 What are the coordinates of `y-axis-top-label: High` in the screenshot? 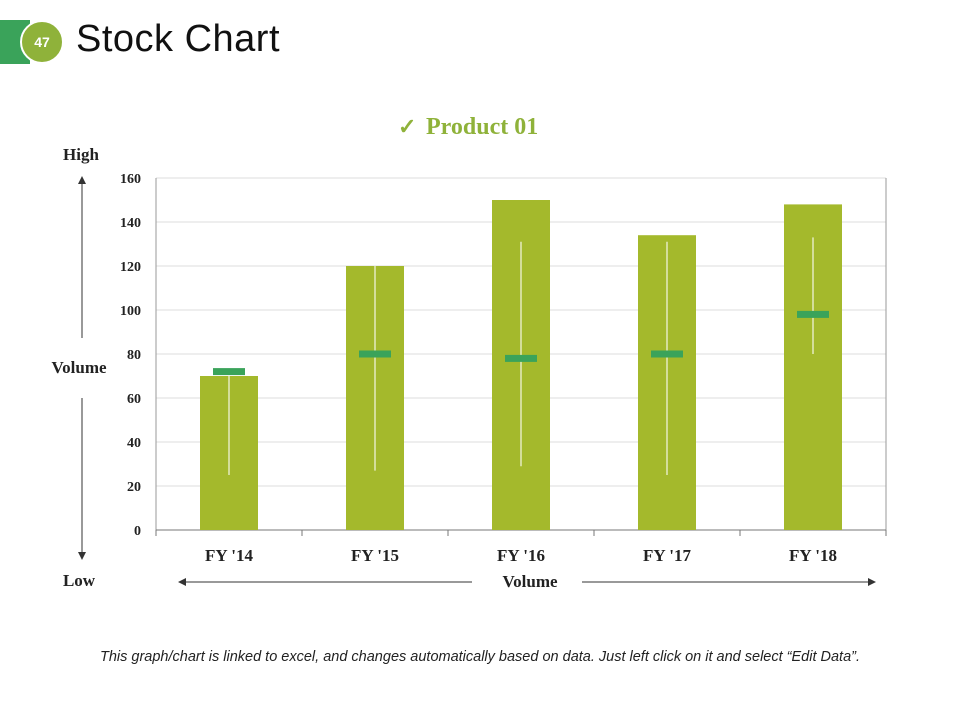 It's located at (81, 154).